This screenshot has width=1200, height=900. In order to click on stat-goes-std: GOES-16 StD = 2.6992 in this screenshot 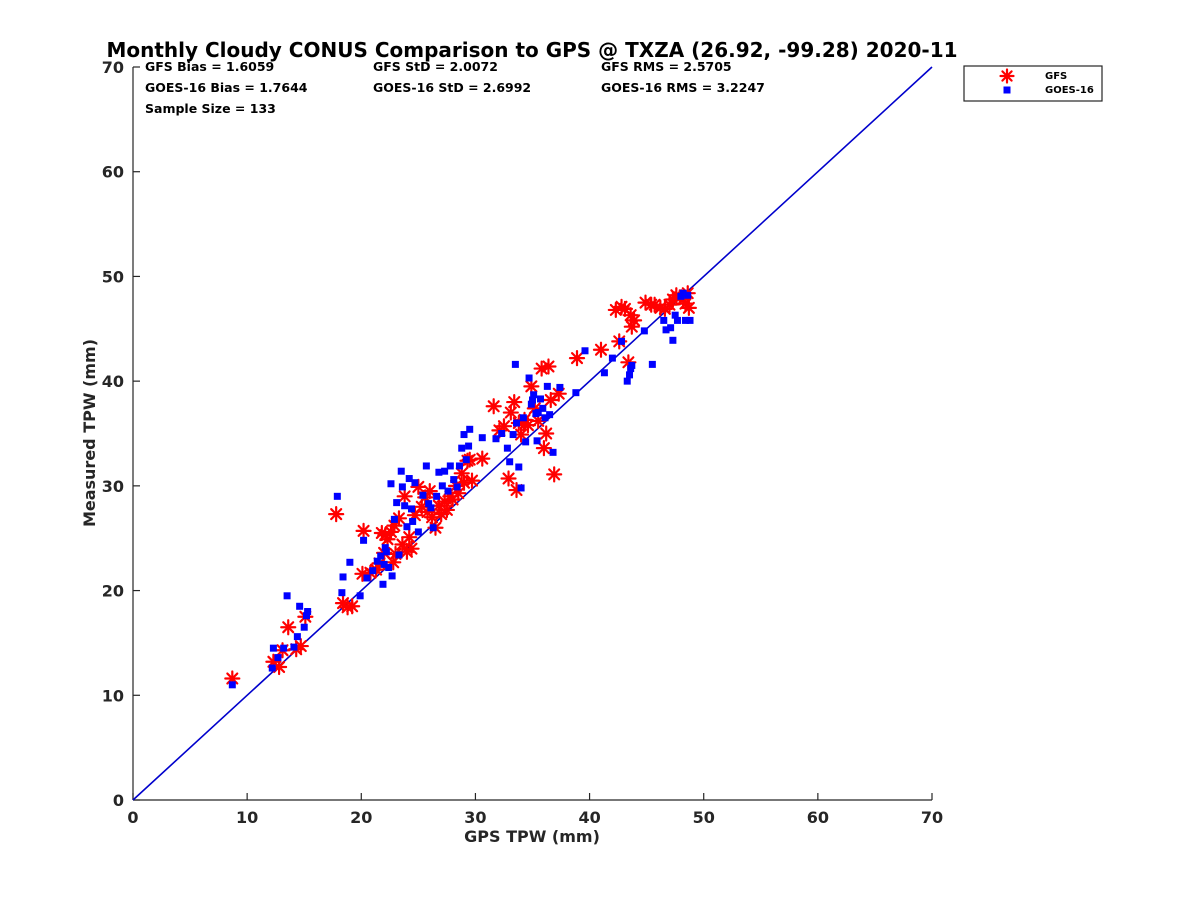, I will do `click(452, 87)`.